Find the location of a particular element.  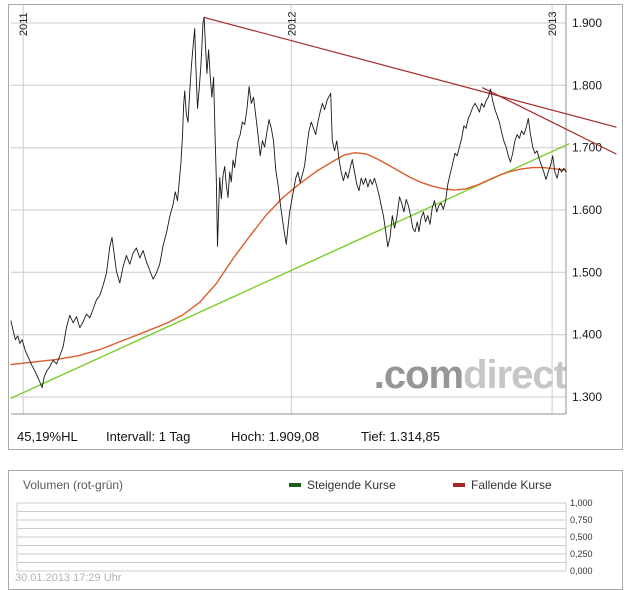

legend-fallende-kurse: Fallende Kurse is located at coordinates (502, 485).